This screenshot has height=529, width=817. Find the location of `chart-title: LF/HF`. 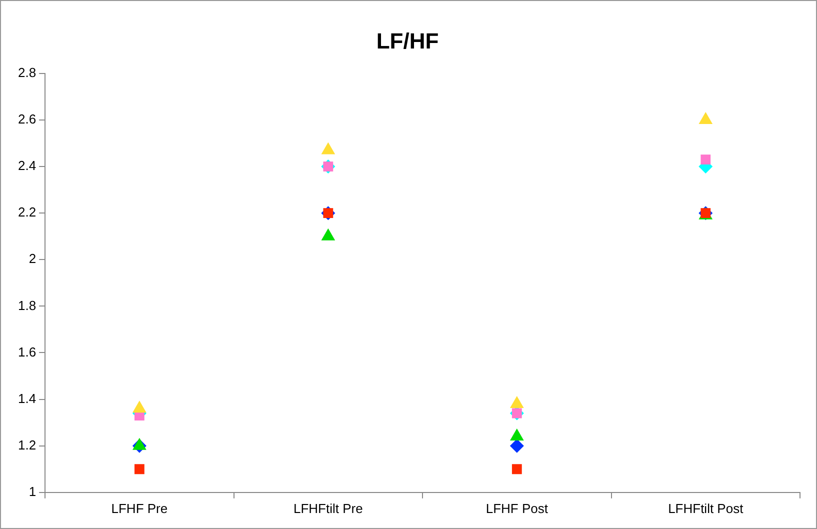

chart-title: LF/HF is located at coordinates (407, 41).